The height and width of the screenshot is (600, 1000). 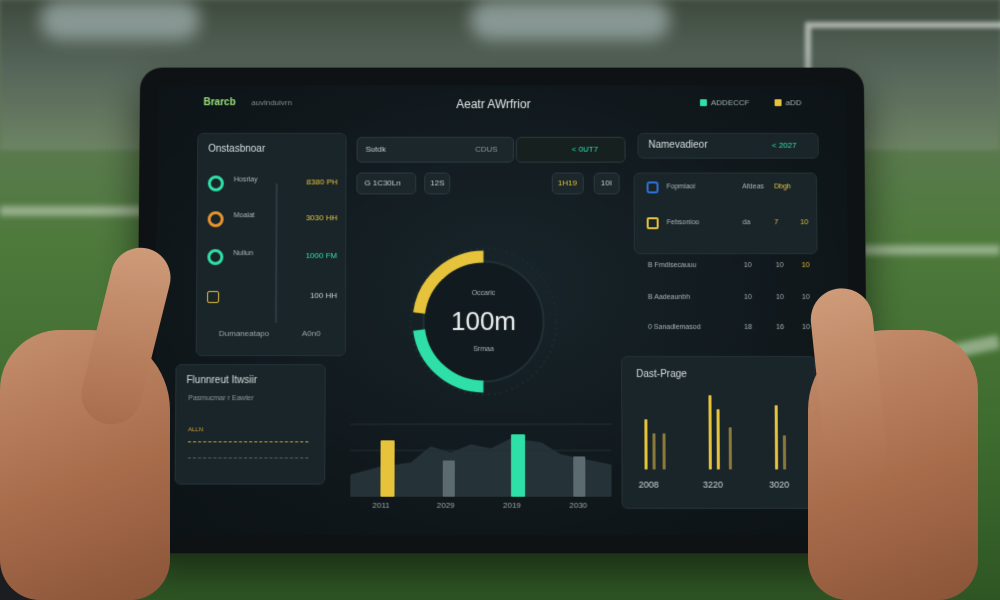 I want to click on search-label: Sutdk, so click(x=375, y=149).